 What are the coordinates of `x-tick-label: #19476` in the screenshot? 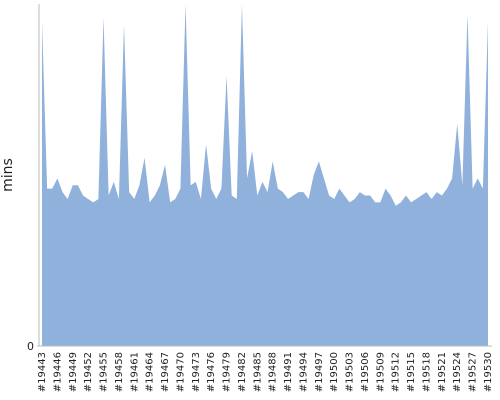 It's located at (211, 372).